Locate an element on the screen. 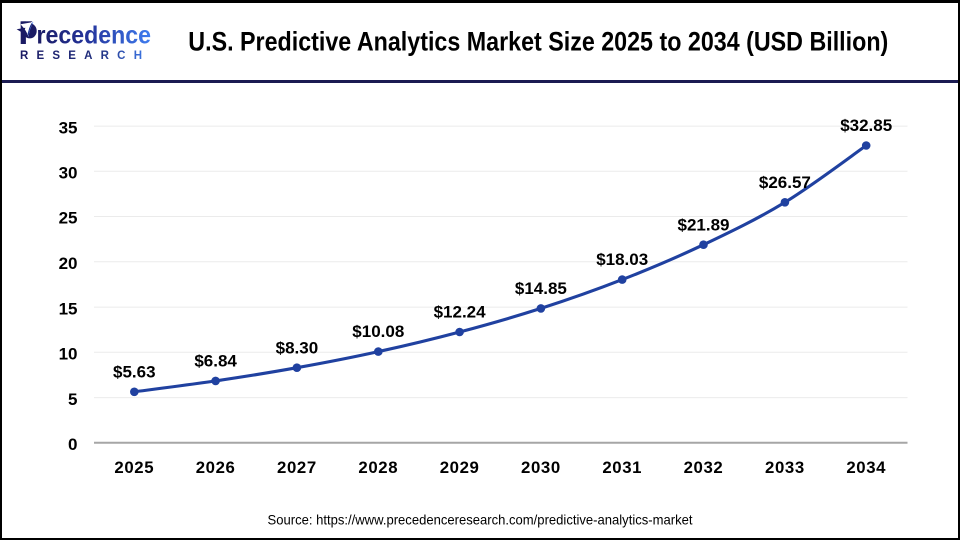 The height and width of the screenshot is (540, 960). svg-text: 20 is located at coordinates (68, 263).